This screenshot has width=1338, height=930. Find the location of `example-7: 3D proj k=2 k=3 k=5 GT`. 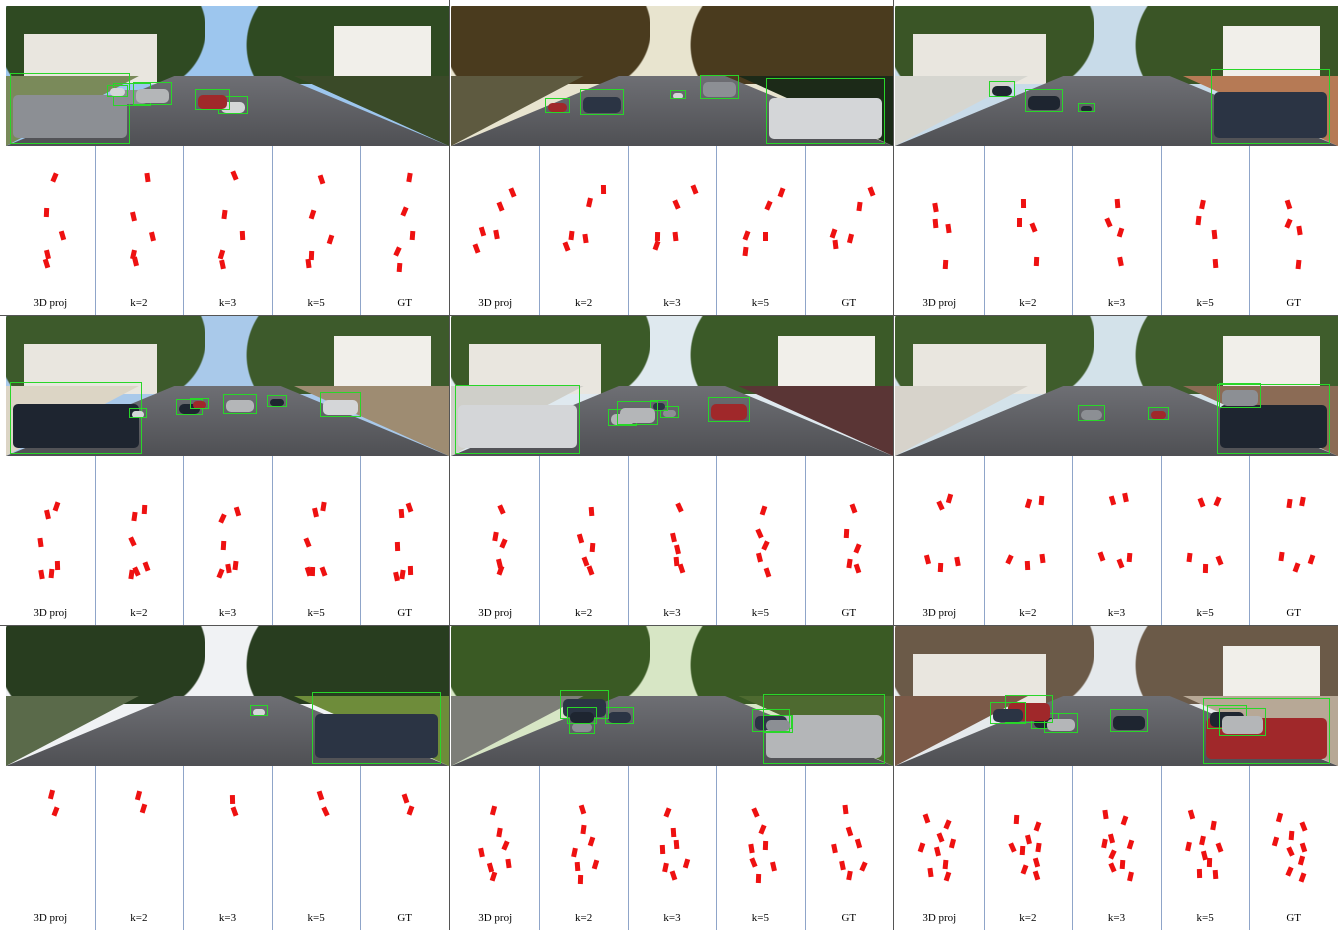

example-7: 3D proj k=2 k=3 k=5 GT is located at coordinates (227, 778).